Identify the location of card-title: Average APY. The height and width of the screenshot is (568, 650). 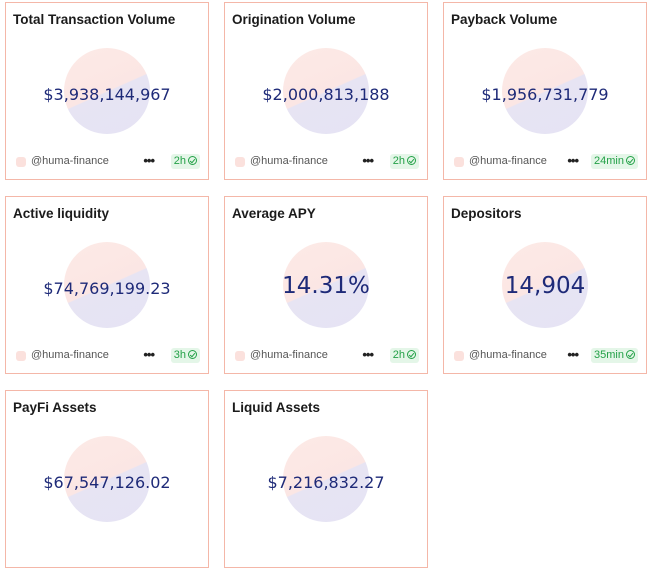
(274, 213).